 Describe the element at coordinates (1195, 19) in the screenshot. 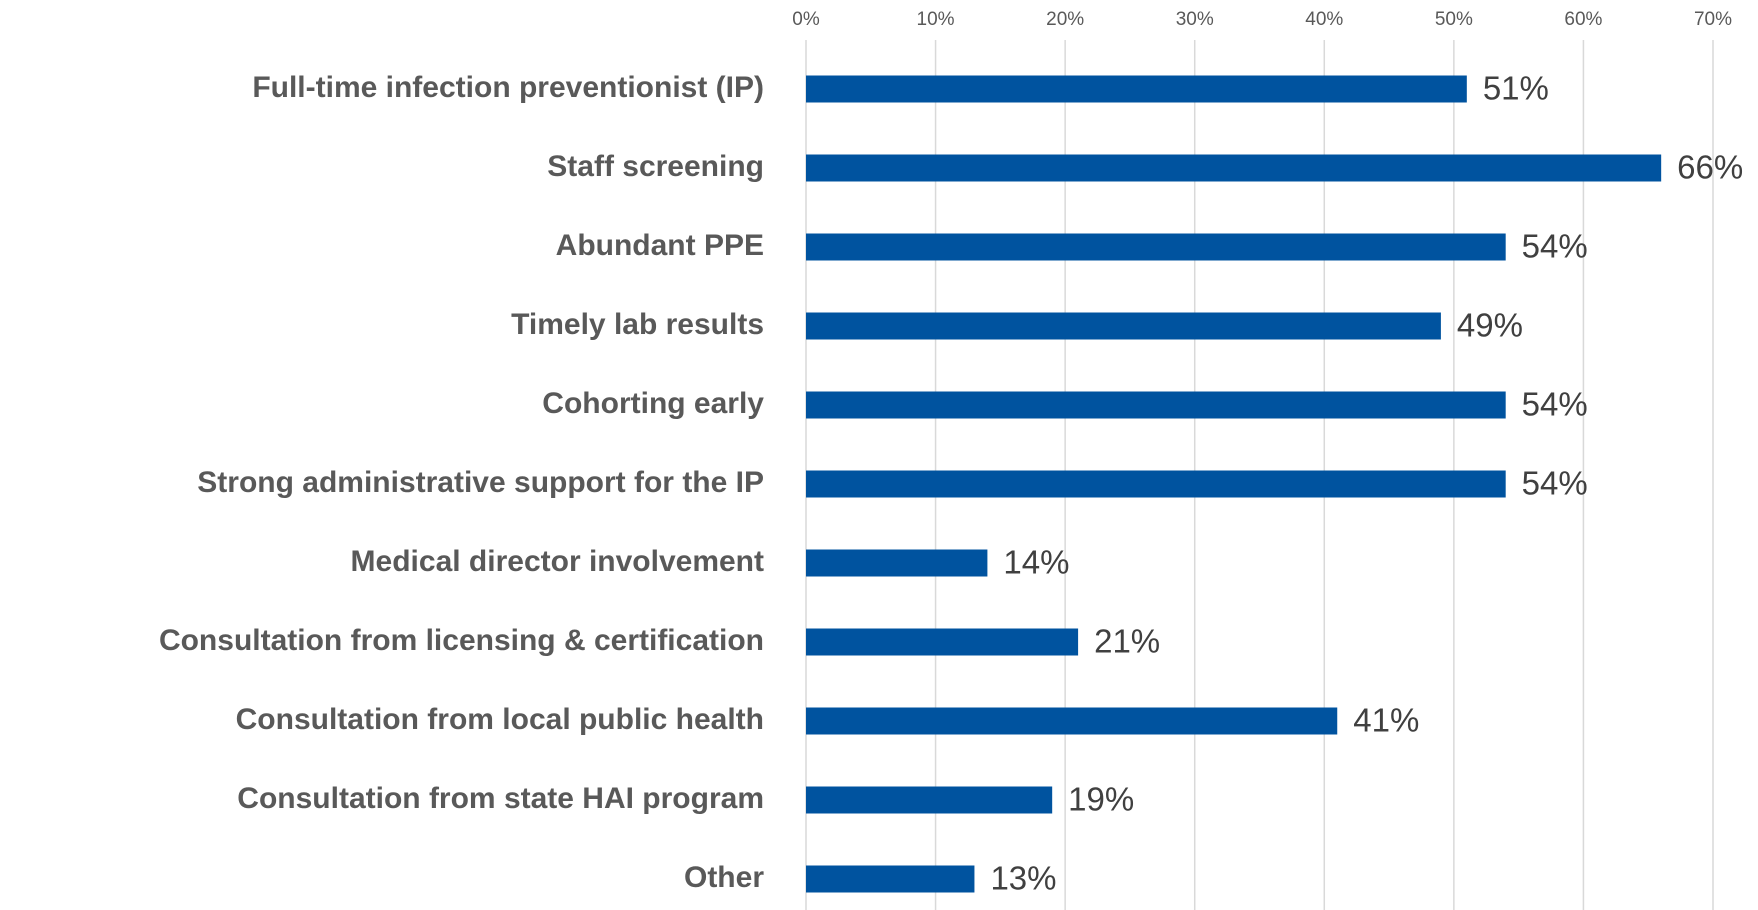

I see `x-tick-label: 30%` at that location.